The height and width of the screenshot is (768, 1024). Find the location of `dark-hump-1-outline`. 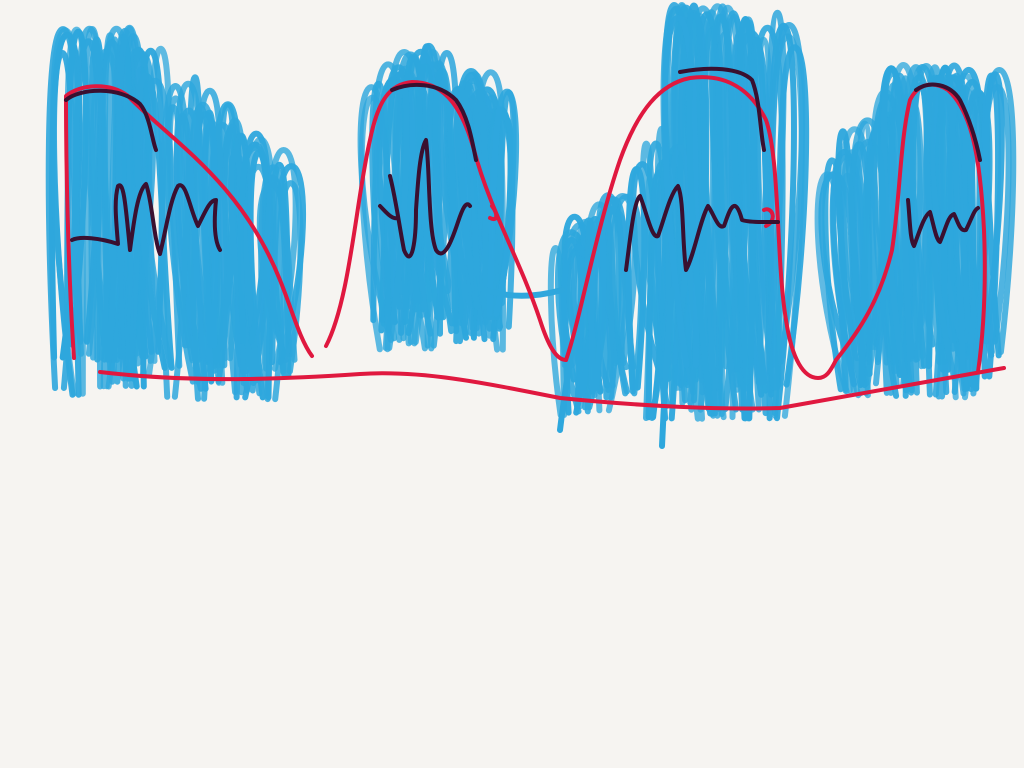

dark-hump-1-outline is located at coordinates (143, 172).